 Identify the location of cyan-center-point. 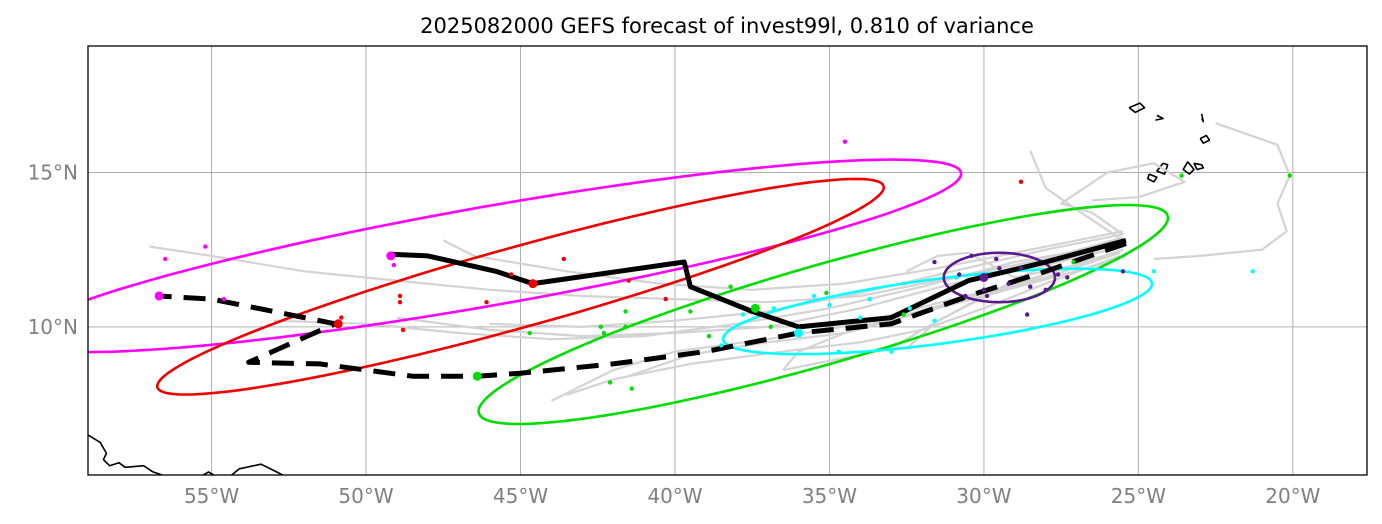
(799, 333).